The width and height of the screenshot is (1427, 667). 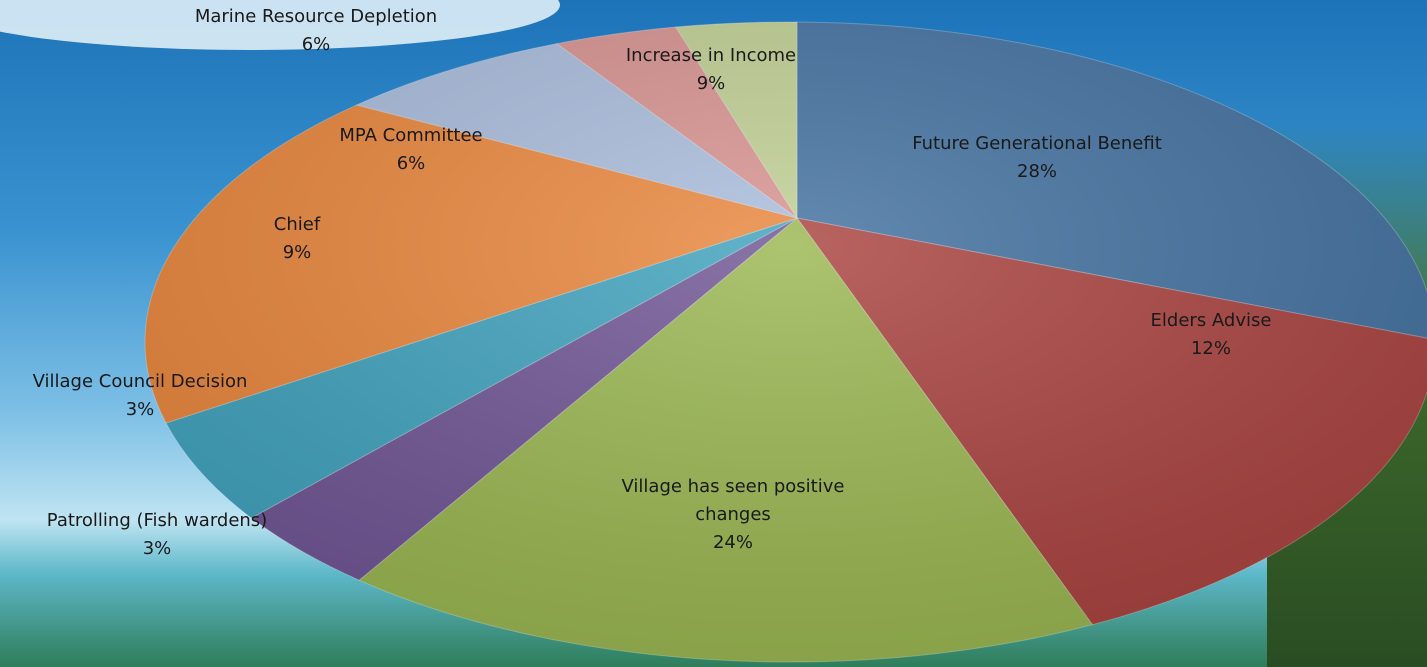 I want to click on slice-label: Patrolling (Fish wardens) 3%, so click(x=157, y=535).